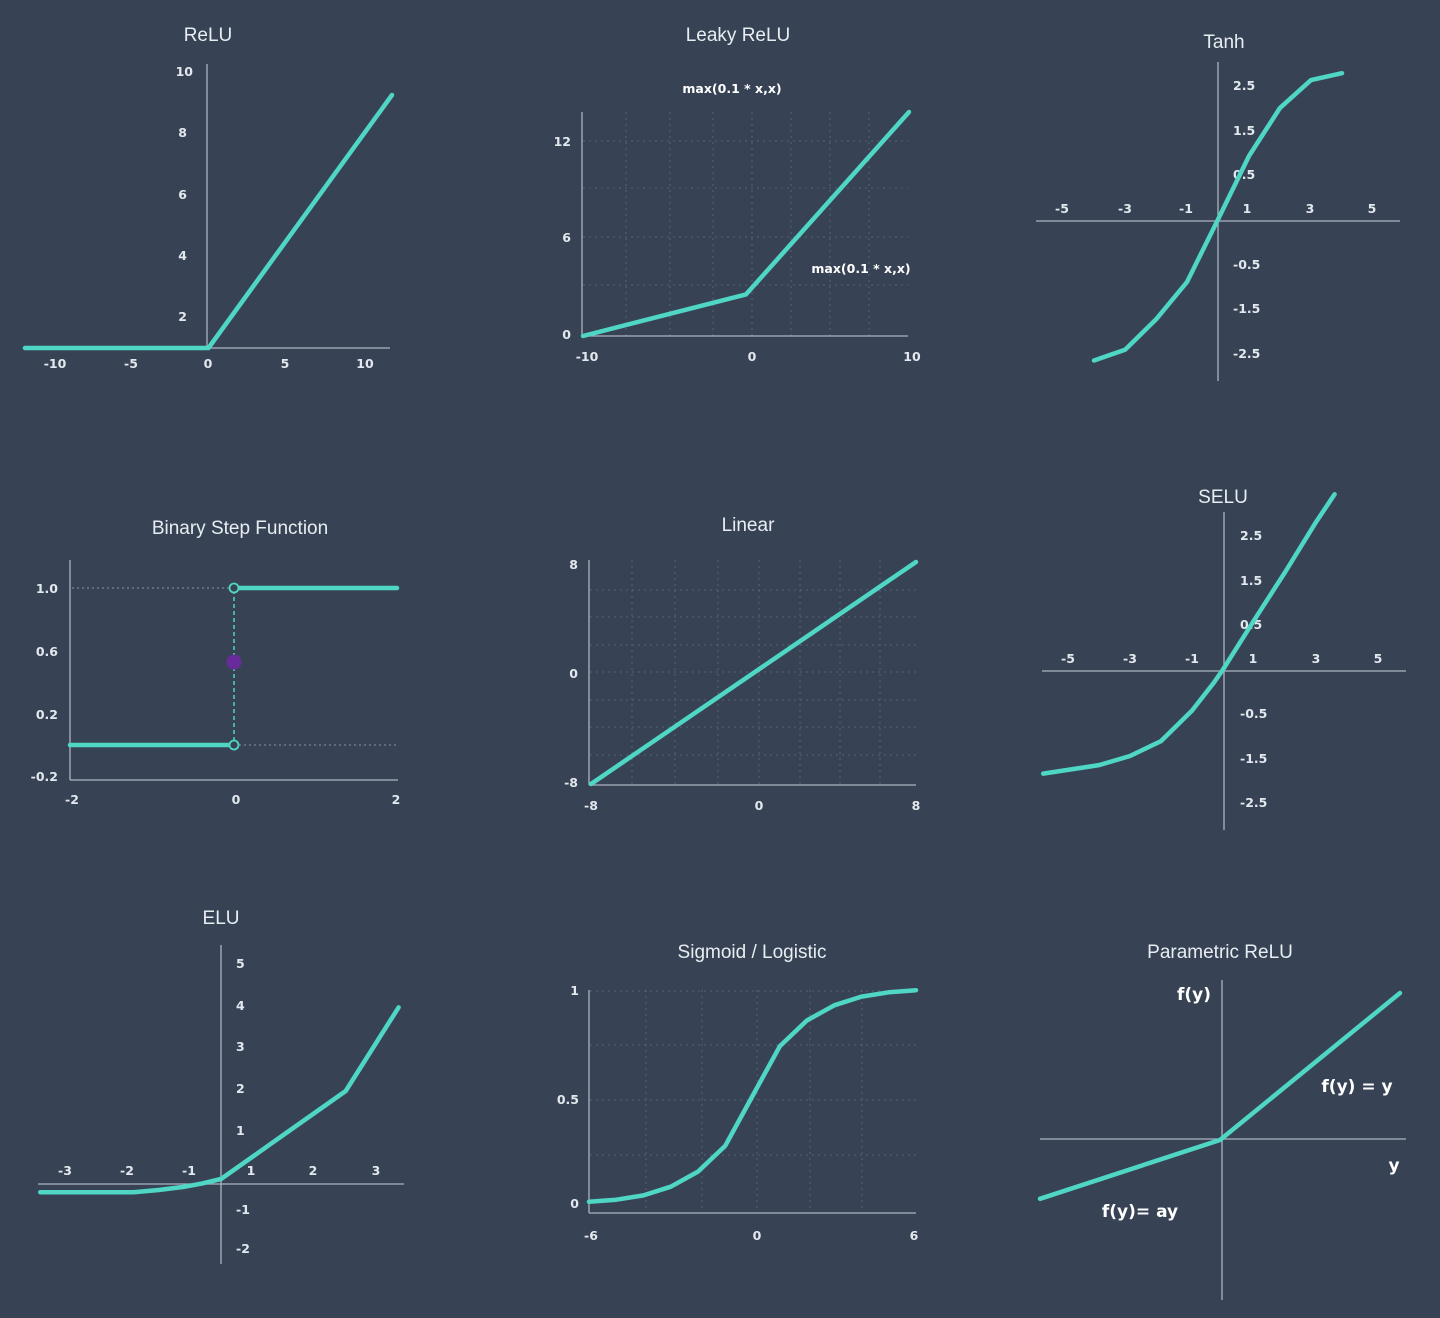 The height and width of the screenshot is (1318, 1440). What do you see at coordinates (562, 141) in the screenshot?
I see `y-tick-label: 12` at bounding box center [562, 141].